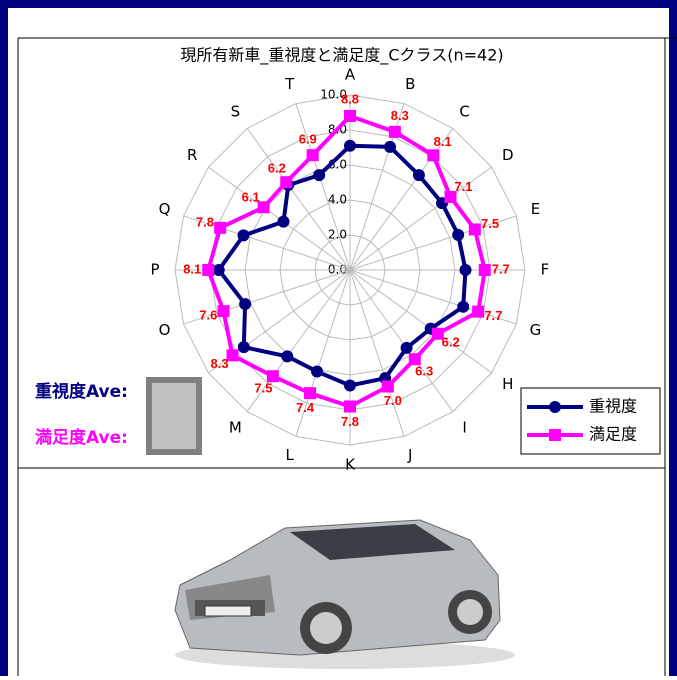 The width and height of the screenshot is (677, 680). I want to click on category-label: T, so click(289, 84).